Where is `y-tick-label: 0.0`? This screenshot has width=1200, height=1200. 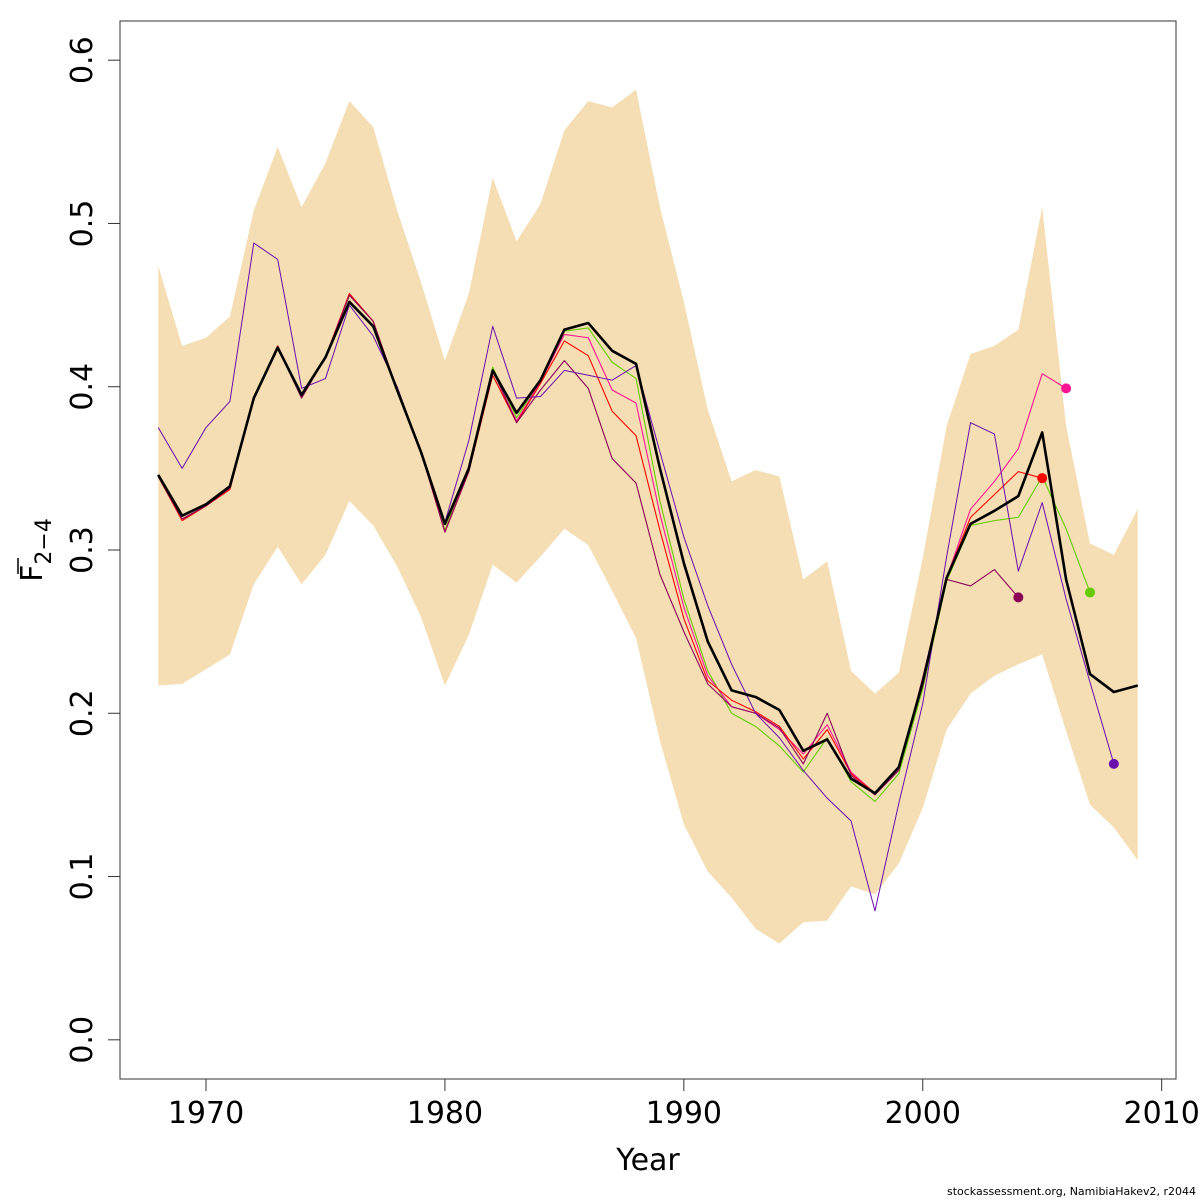
y-tick-label: 0.0 is located at coordinates (82, 1040).